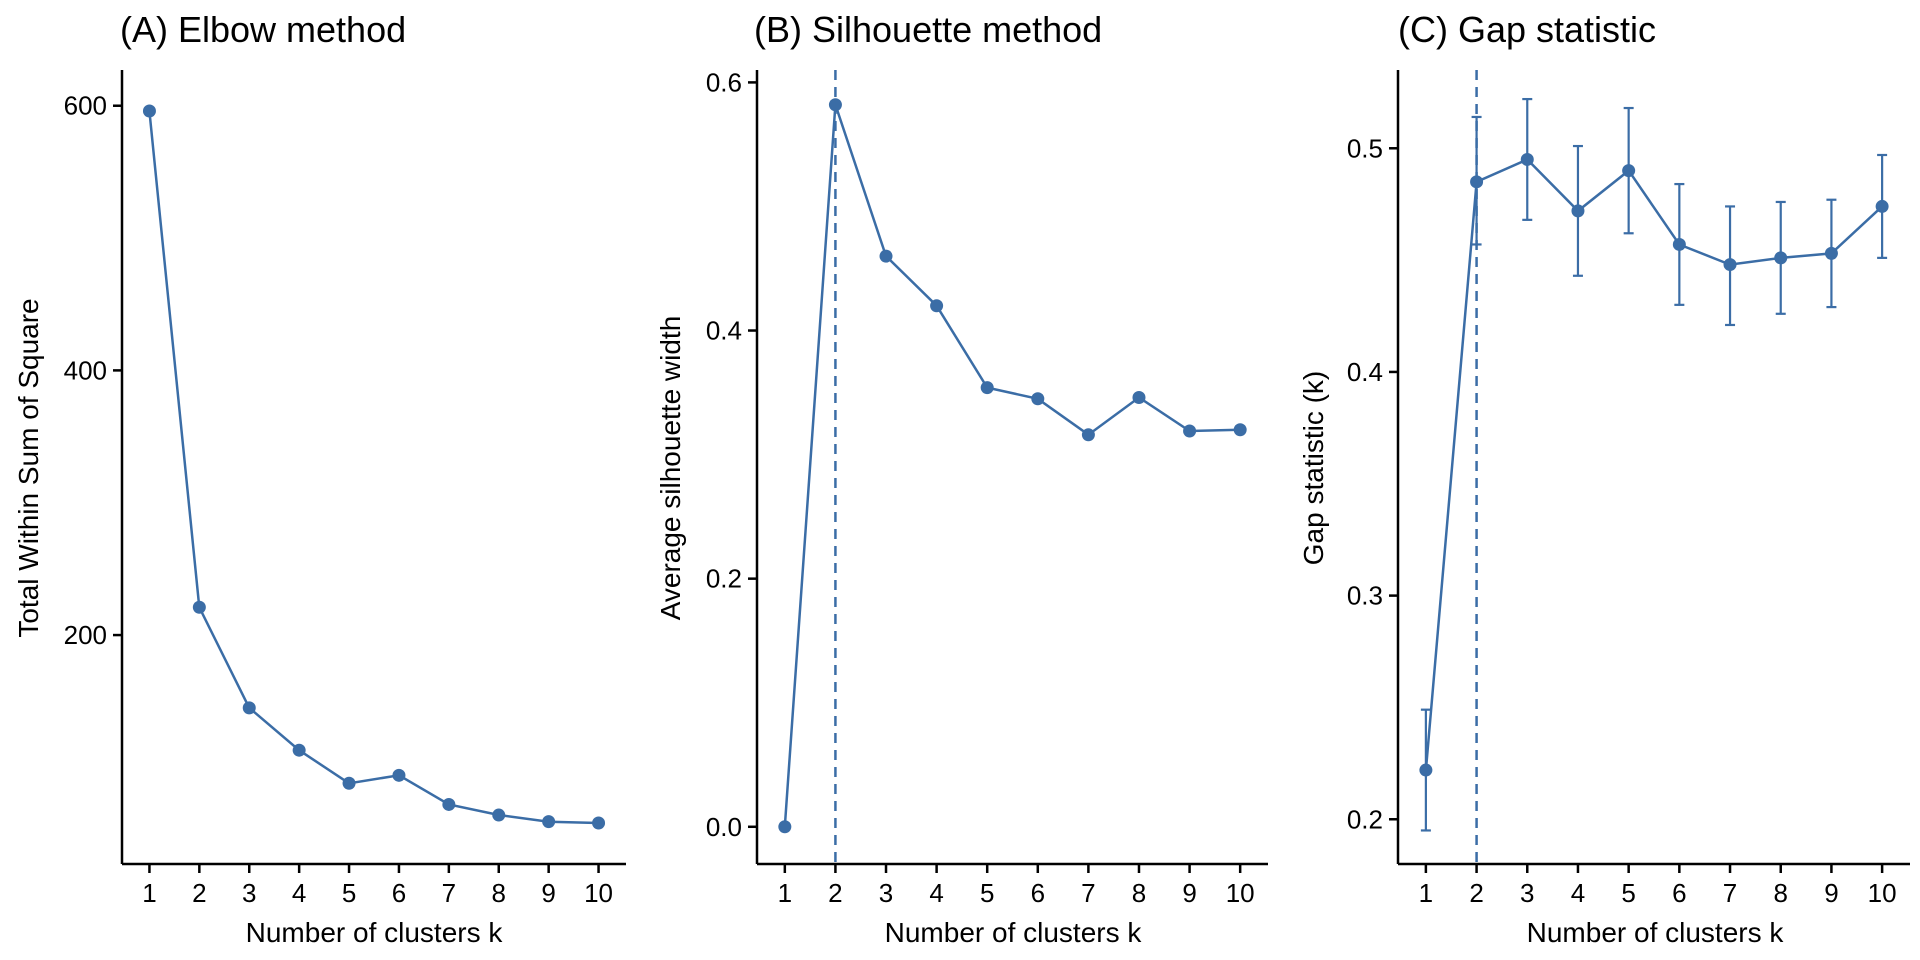 The image size is (1920, 960). What do you see at coordinates (1780, 893) in the screenshot?
I see `panel-c-x-tick-label: 8` at bounding box center [1780, 893].